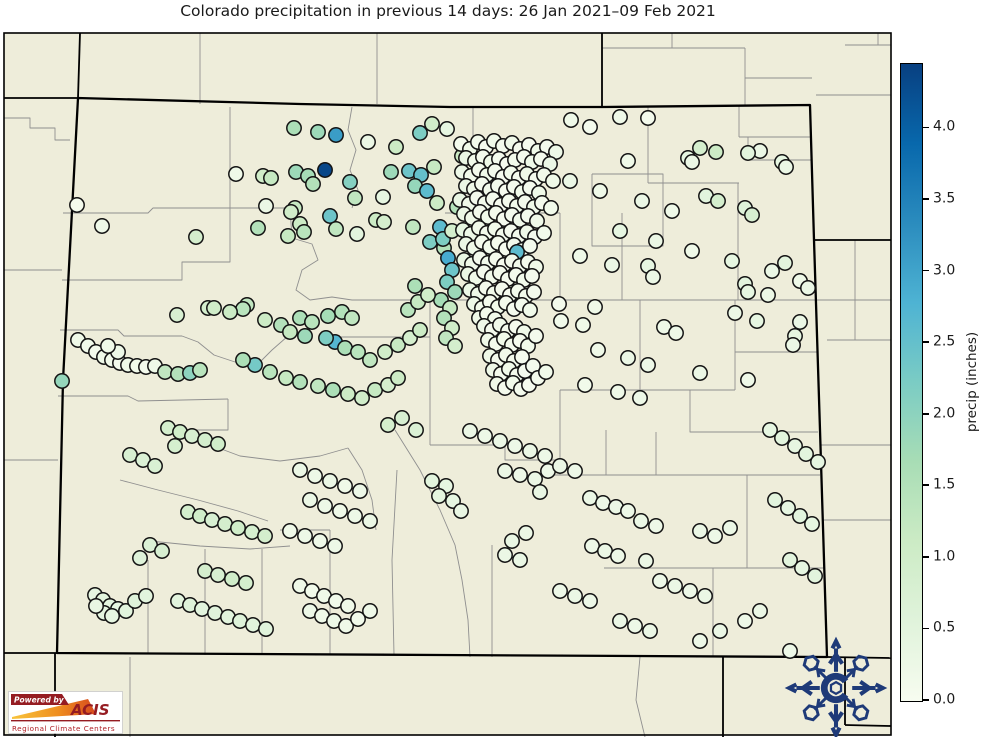  Describe the element at coordinates (90, 710) in the screenshot. I see `acis-name-text: ACIS` at that location.